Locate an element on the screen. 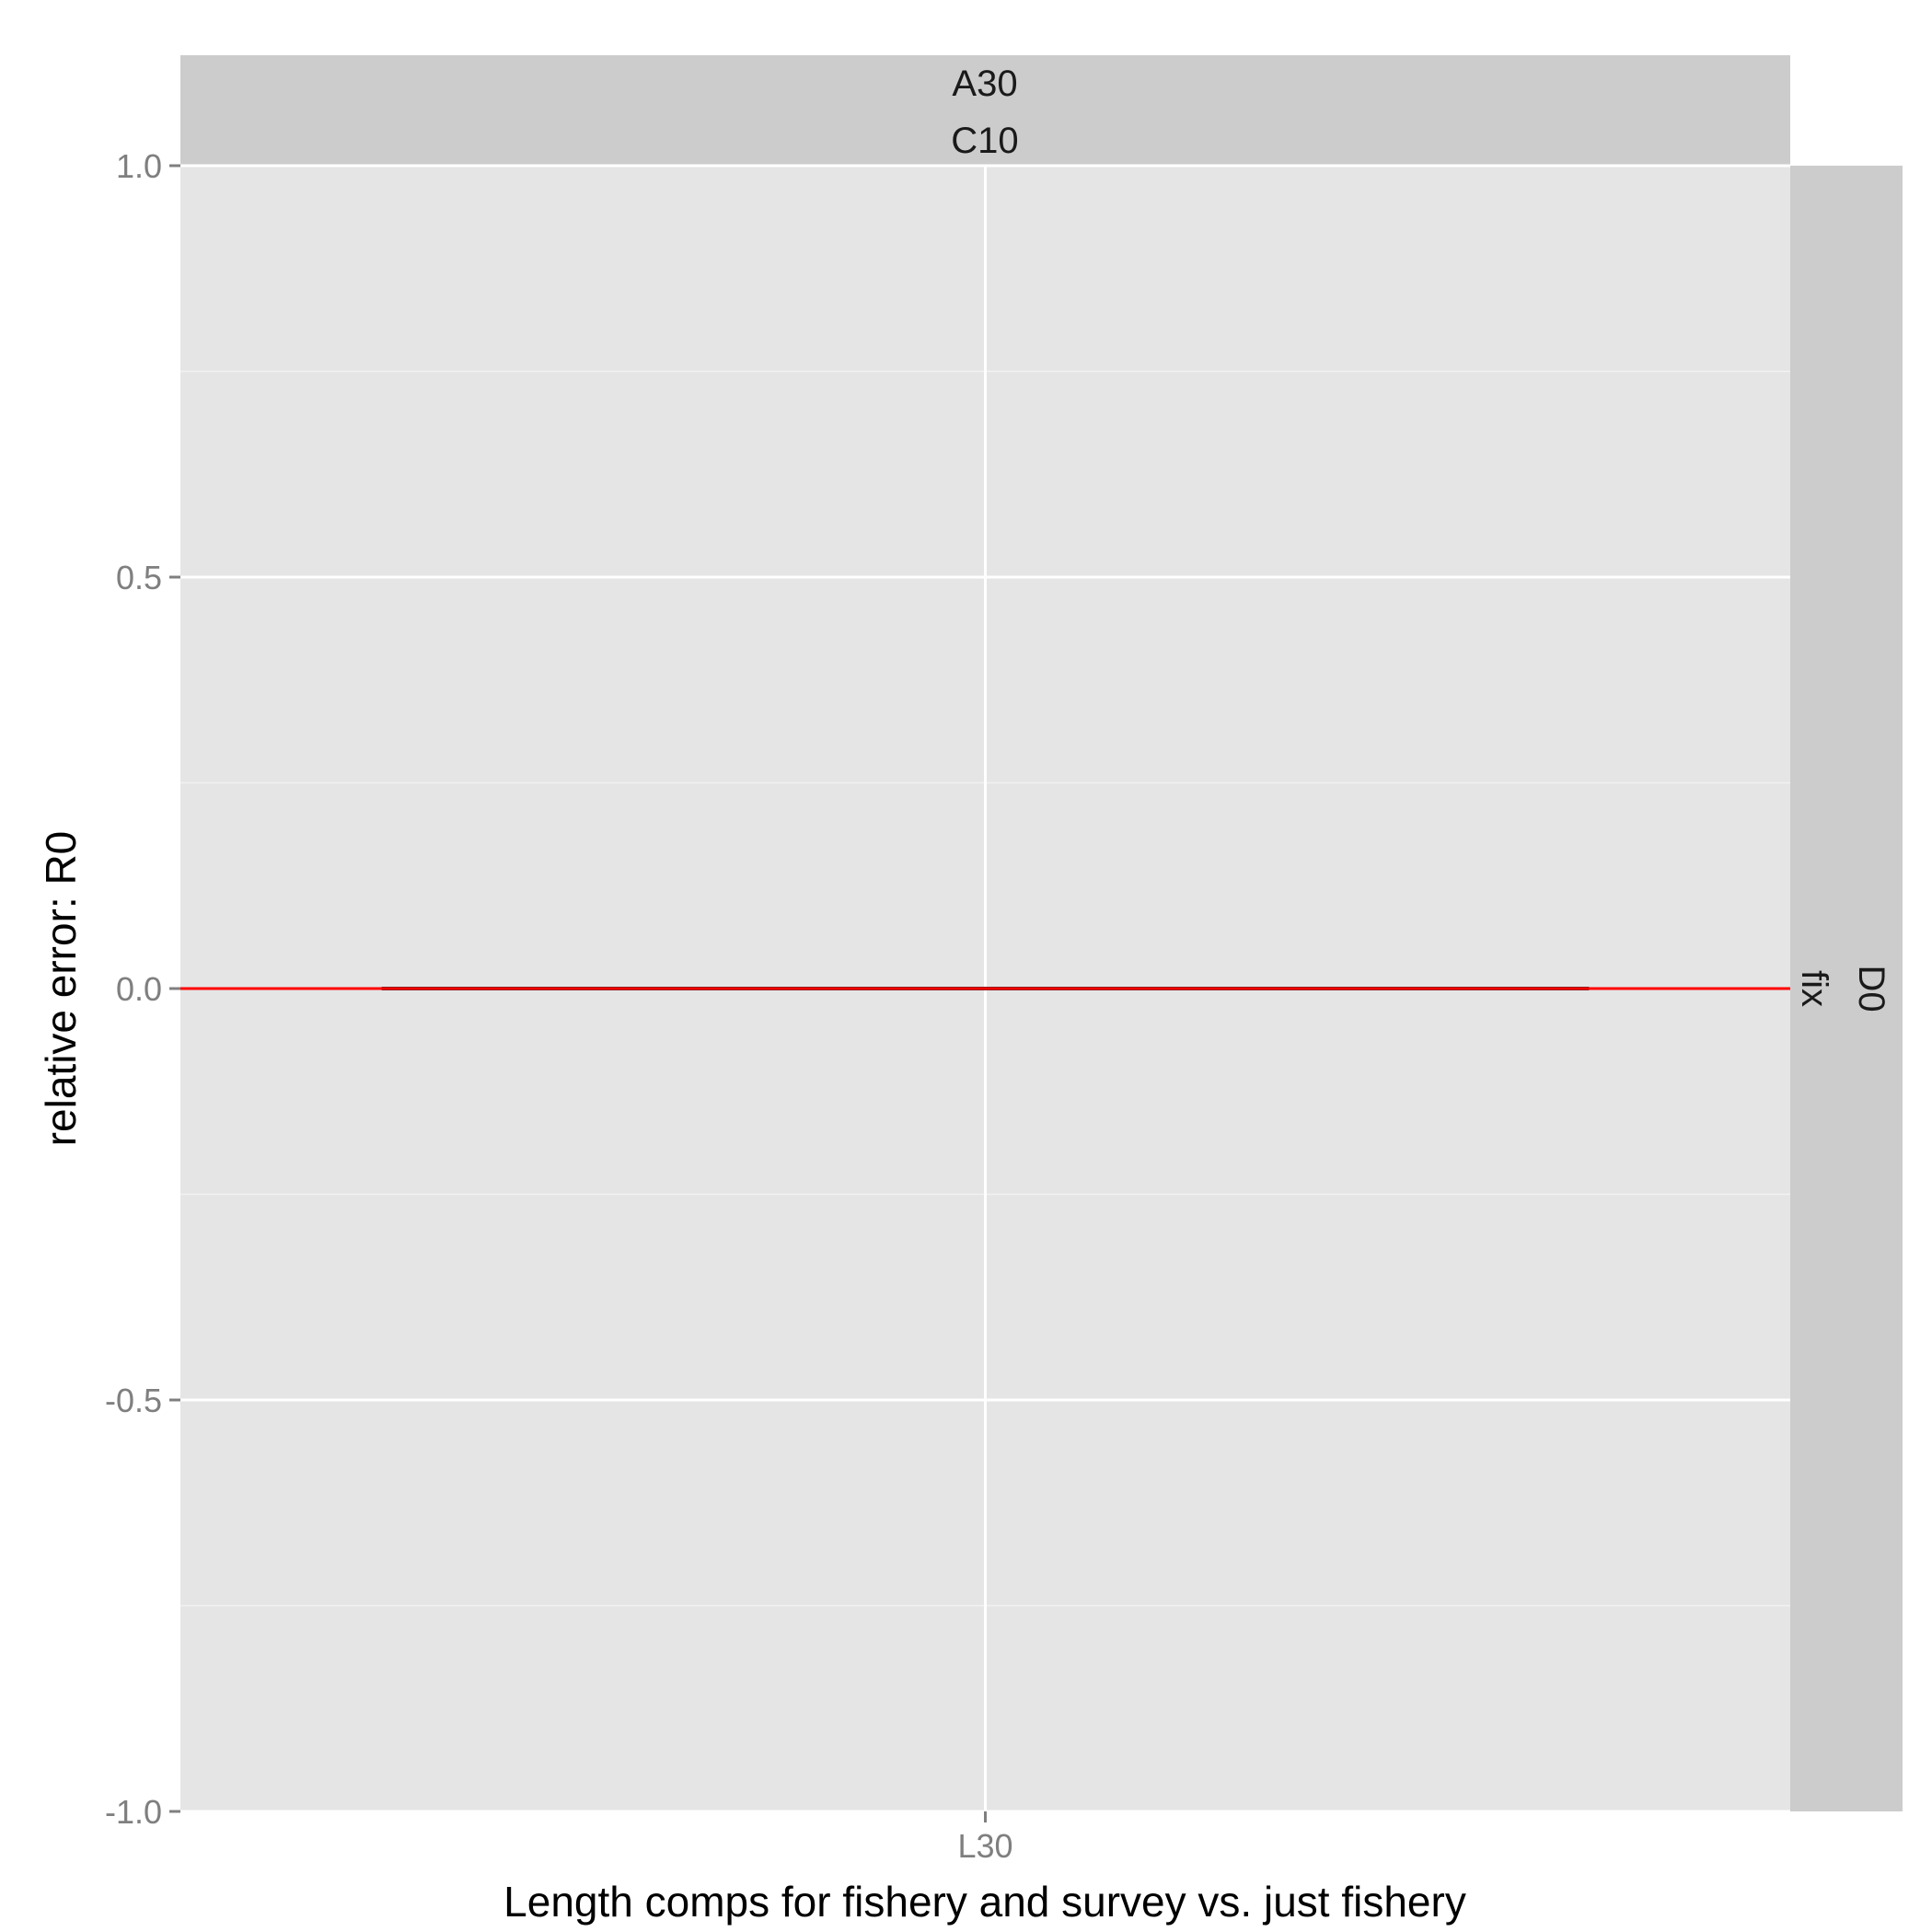 The image size is (1932, 1932). facet-strip-right-label-1: D0 is located at coordinates (1872, 989).